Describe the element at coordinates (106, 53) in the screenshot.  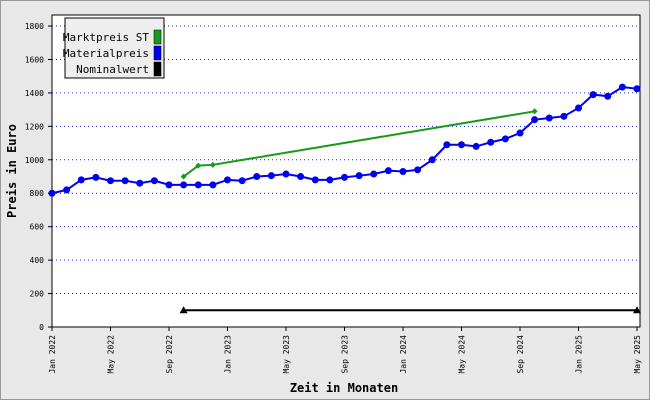
I see `legend-label: Materialpreis` at that location.